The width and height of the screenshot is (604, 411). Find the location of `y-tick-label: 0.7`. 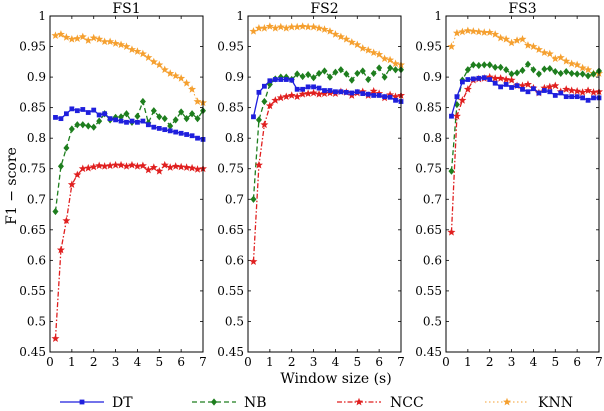

y-tick-label: 0.7 is located at coordinates (432, 199).